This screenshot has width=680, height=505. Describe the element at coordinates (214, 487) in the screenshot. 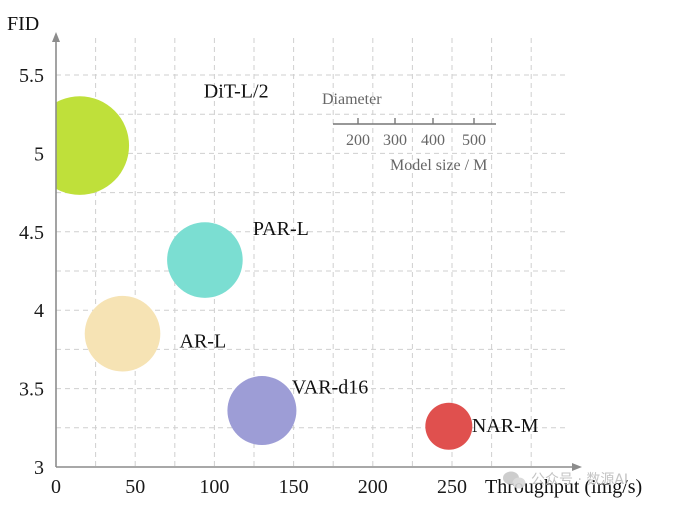

I see `x-tick-label: 100` at that location.